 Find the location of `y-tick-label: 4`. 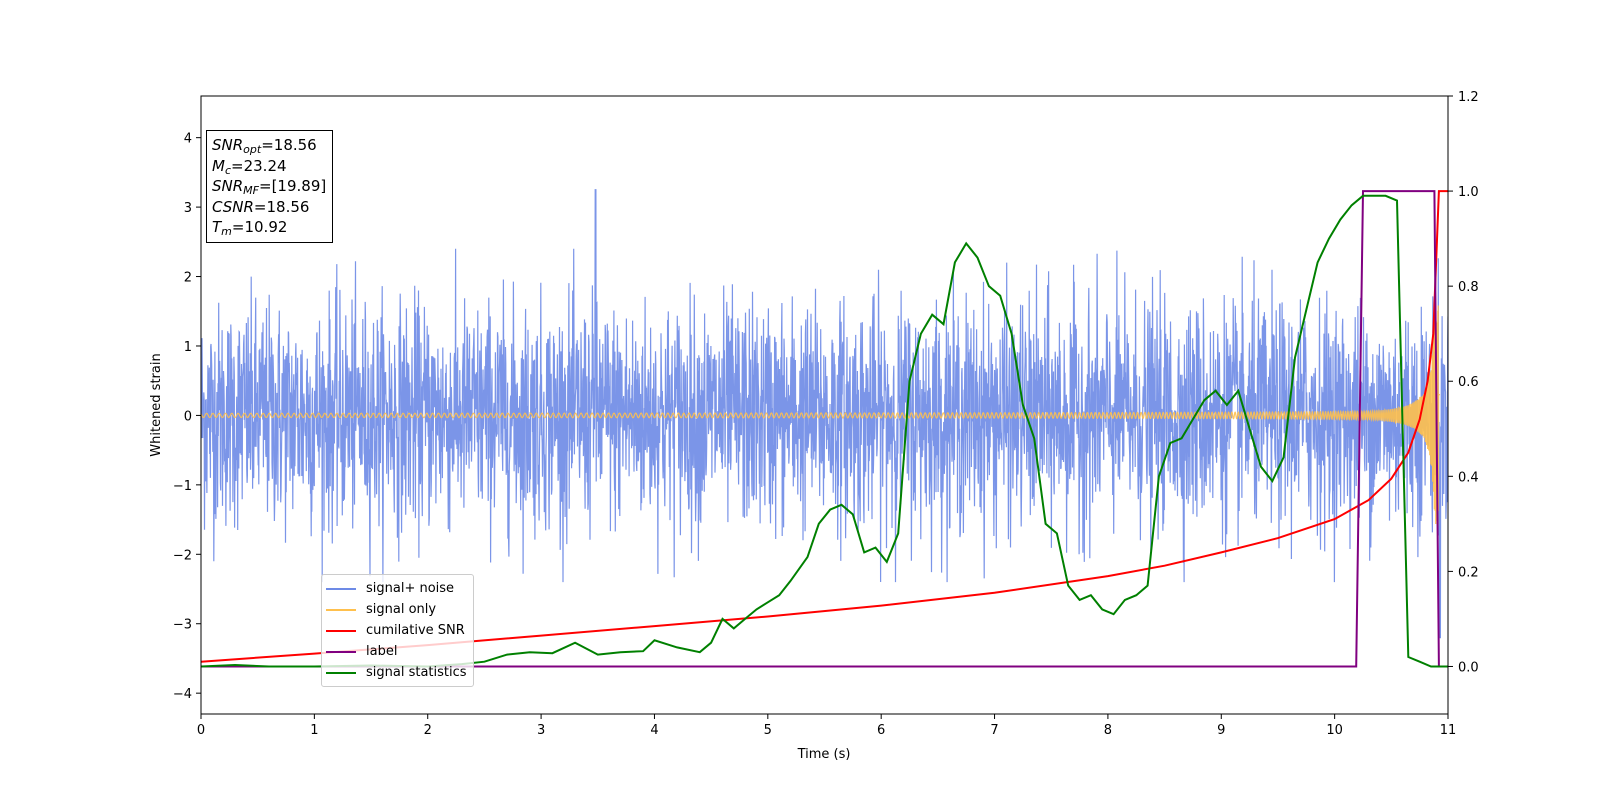

y-tick-label: 4 is located at coordinates (188, 139).